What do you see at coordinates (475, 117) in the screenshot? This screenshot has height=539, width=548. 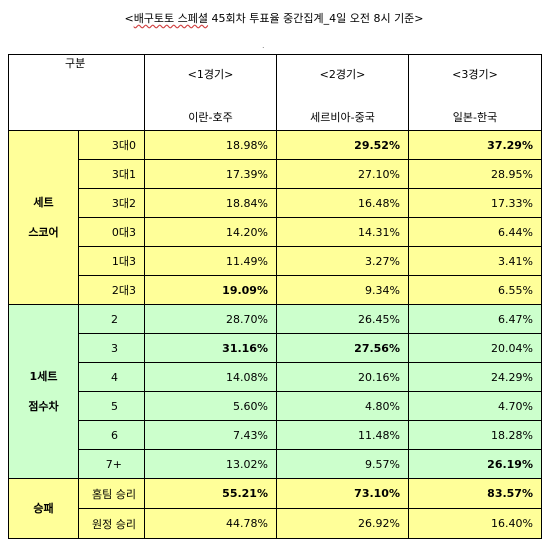 I see `game-3-match: 일본-한국` at bounding box center [475, 117].